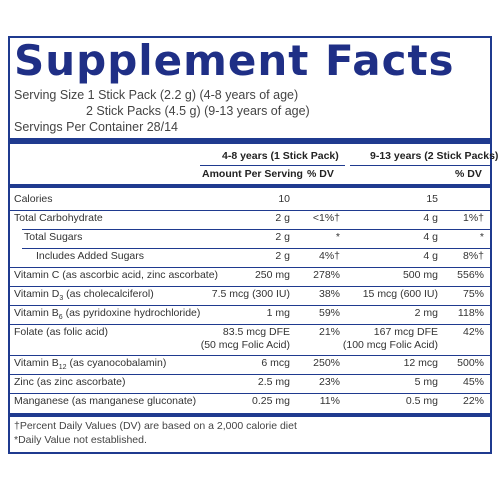  I want to click on amount-4-8-detail: (50 mcg Folic Acid), so click(245, 345).